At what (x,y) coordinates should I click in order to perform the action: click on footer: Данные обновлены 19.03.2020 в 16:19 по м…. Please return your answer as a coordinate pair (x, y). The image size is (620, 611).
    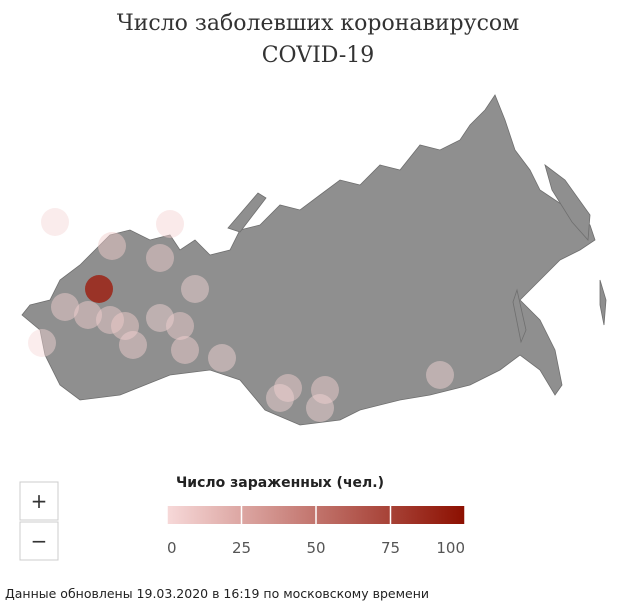
    Looking at the image, I should click on (217, 593).